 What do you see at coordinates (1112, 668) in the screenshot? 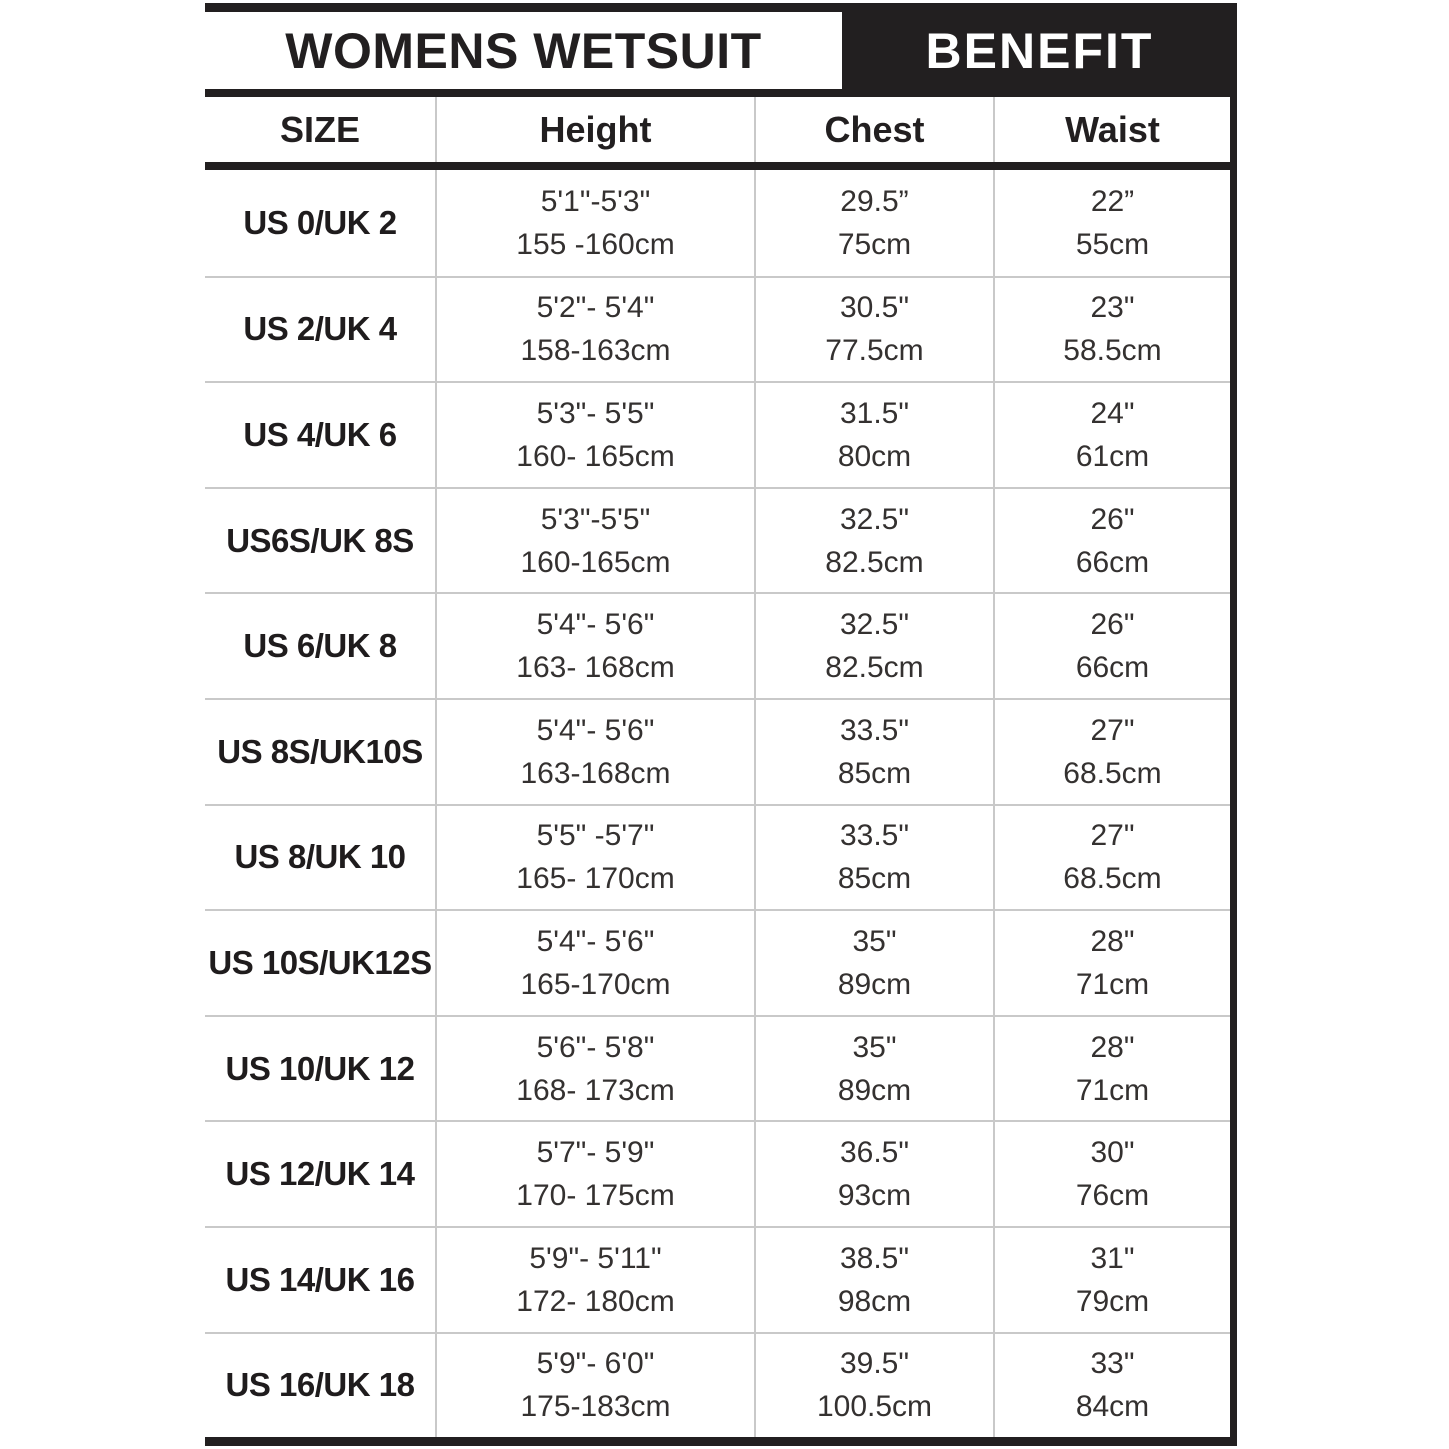
I see `waist-cm-value: 66cm` at bounding box center [1112, 668].